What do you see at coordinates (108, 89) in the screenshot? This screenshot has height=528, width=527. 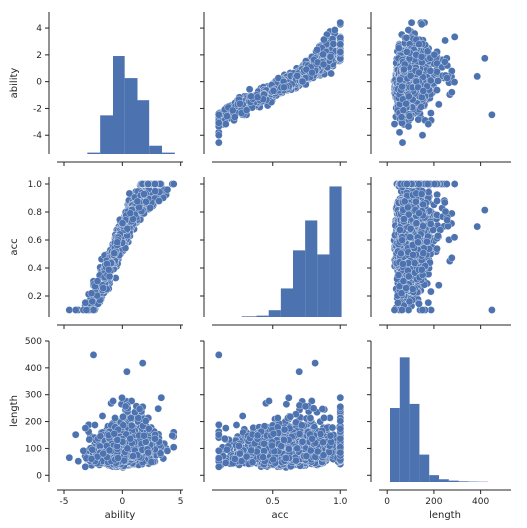 I see `panel-ability-vs-ability: -4 -2 0 2 4` at bounding box center [108, 89].